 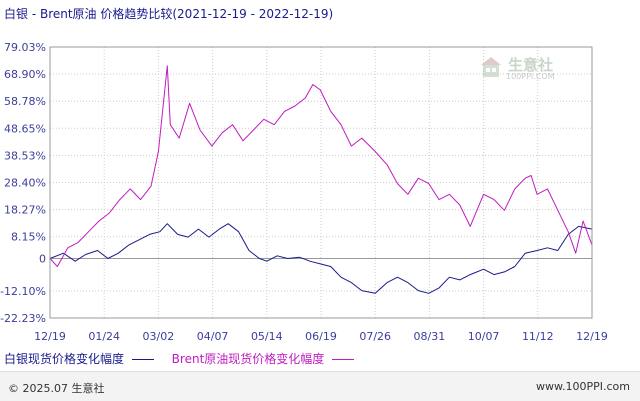 I want to click on y-tick-label: 28.40%, so click(x=25, y=183).